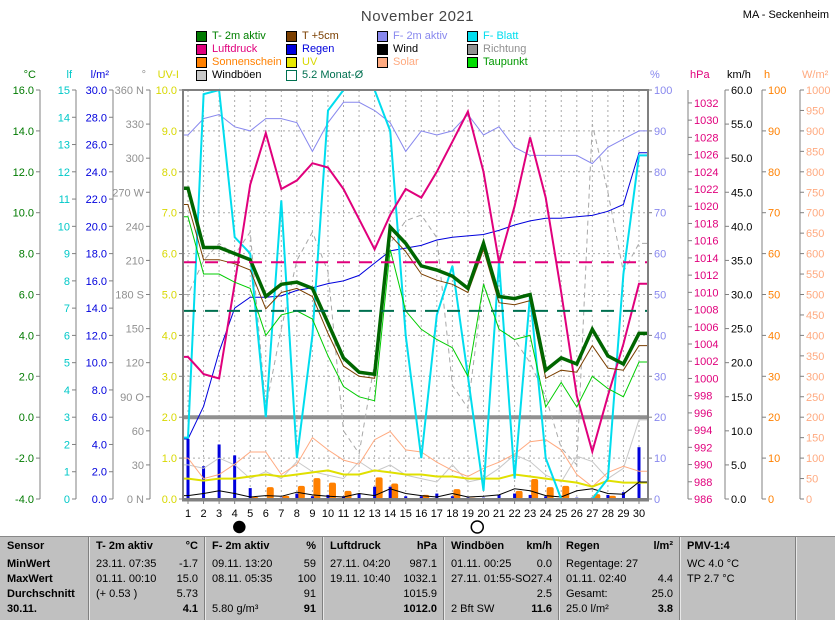 This screenshot has height=620, width=835. I want to click on table-cell: Regentage: 27, so click(602, 564).